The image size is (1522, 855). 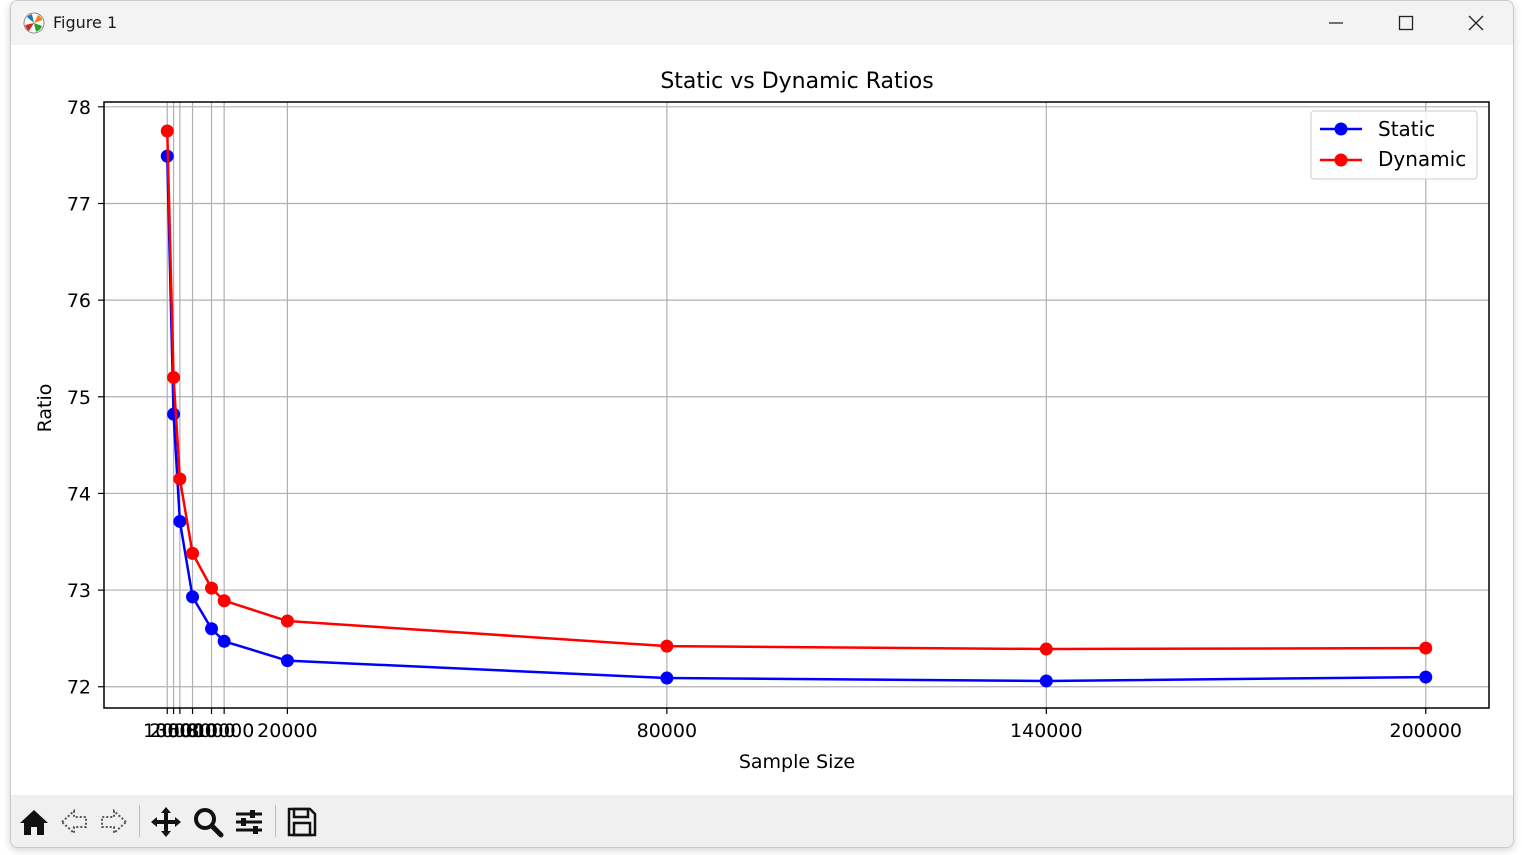 I want to click on x-tick-label: 10000, so click(x=224, y=731).